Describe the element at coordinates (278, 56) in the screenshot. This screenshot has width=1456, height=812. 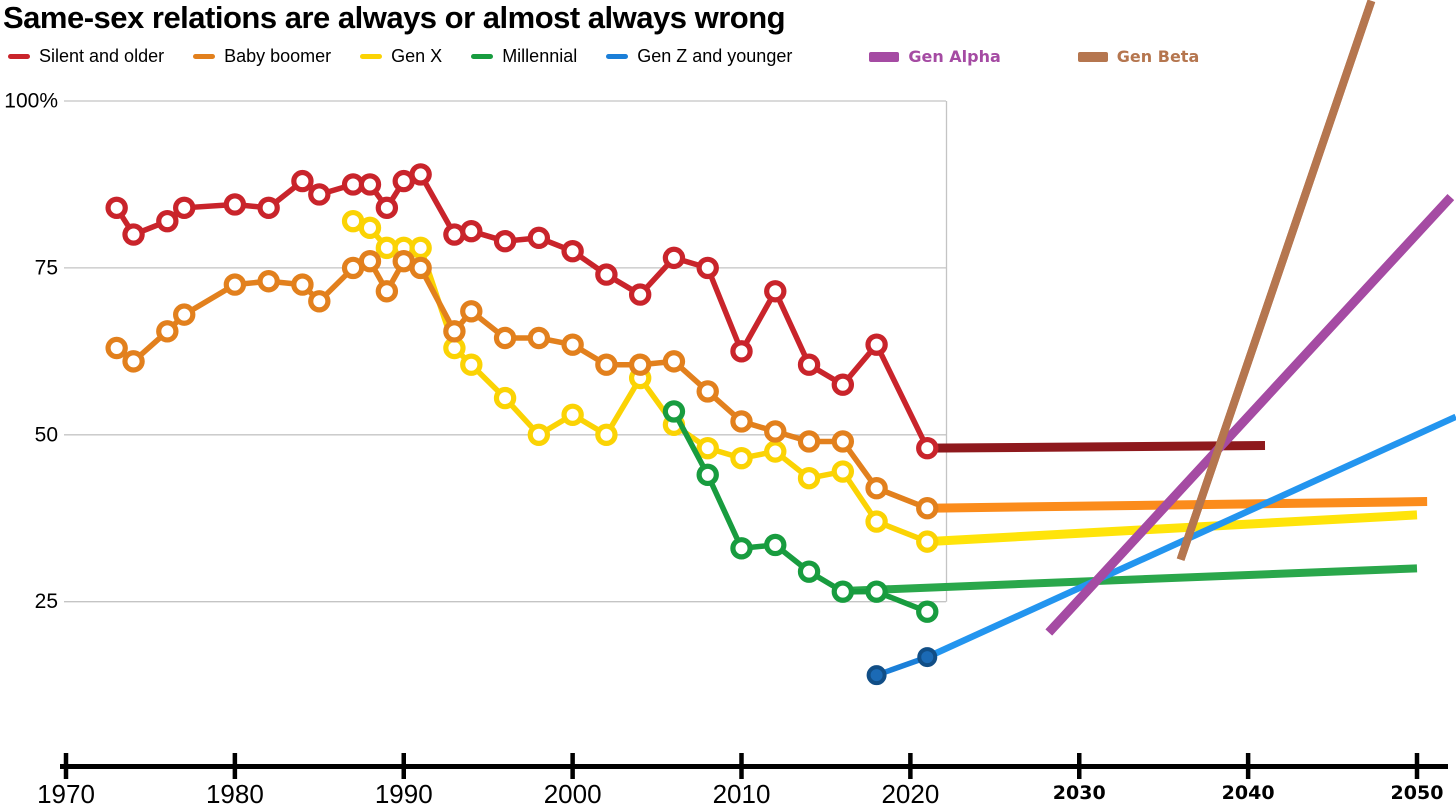
I see `legend-label: Baby boomer` at that location.